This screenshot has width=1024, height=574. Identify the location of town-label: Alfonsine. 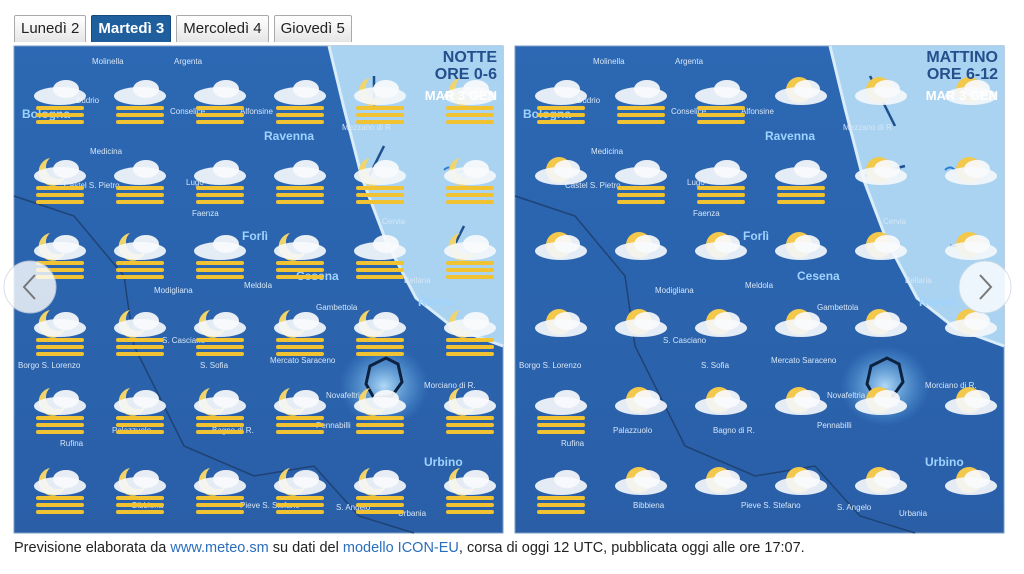
(757, 111).